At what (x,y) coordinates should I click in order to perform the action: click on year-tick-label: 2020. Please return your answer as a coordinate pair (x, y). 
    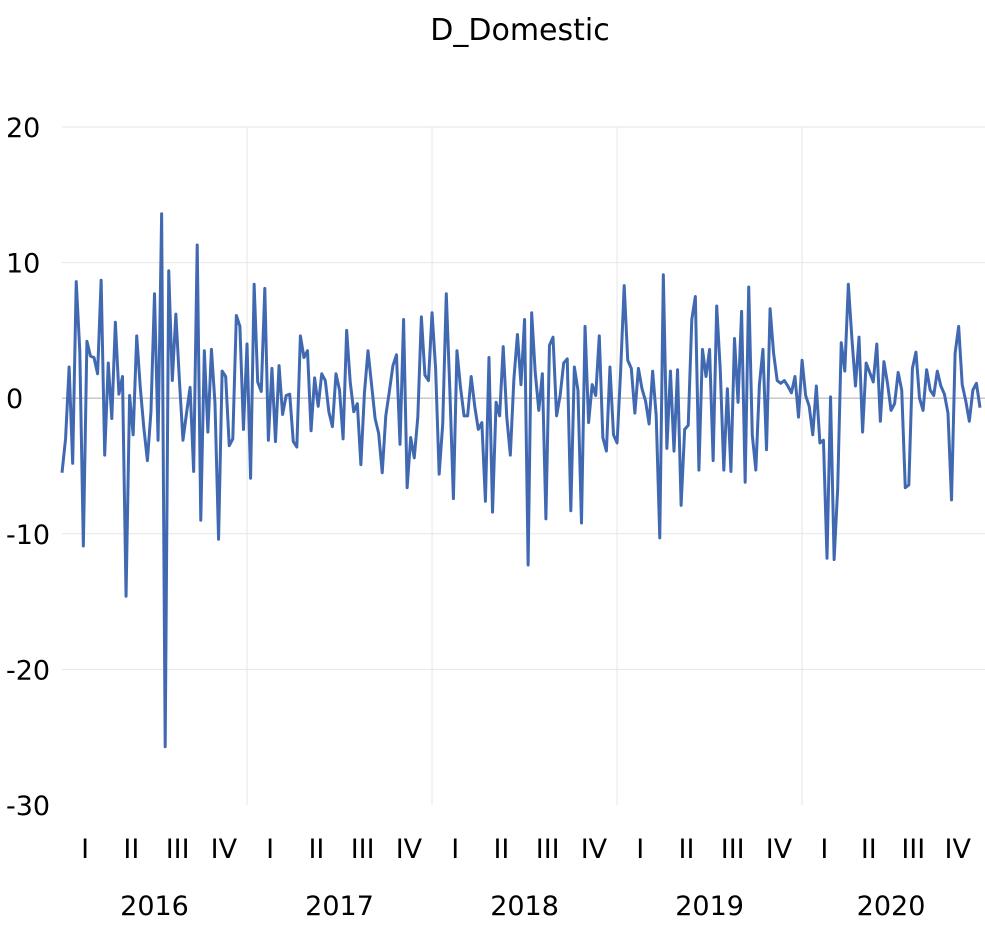
    Looking at the image, I should click on (891, 906).